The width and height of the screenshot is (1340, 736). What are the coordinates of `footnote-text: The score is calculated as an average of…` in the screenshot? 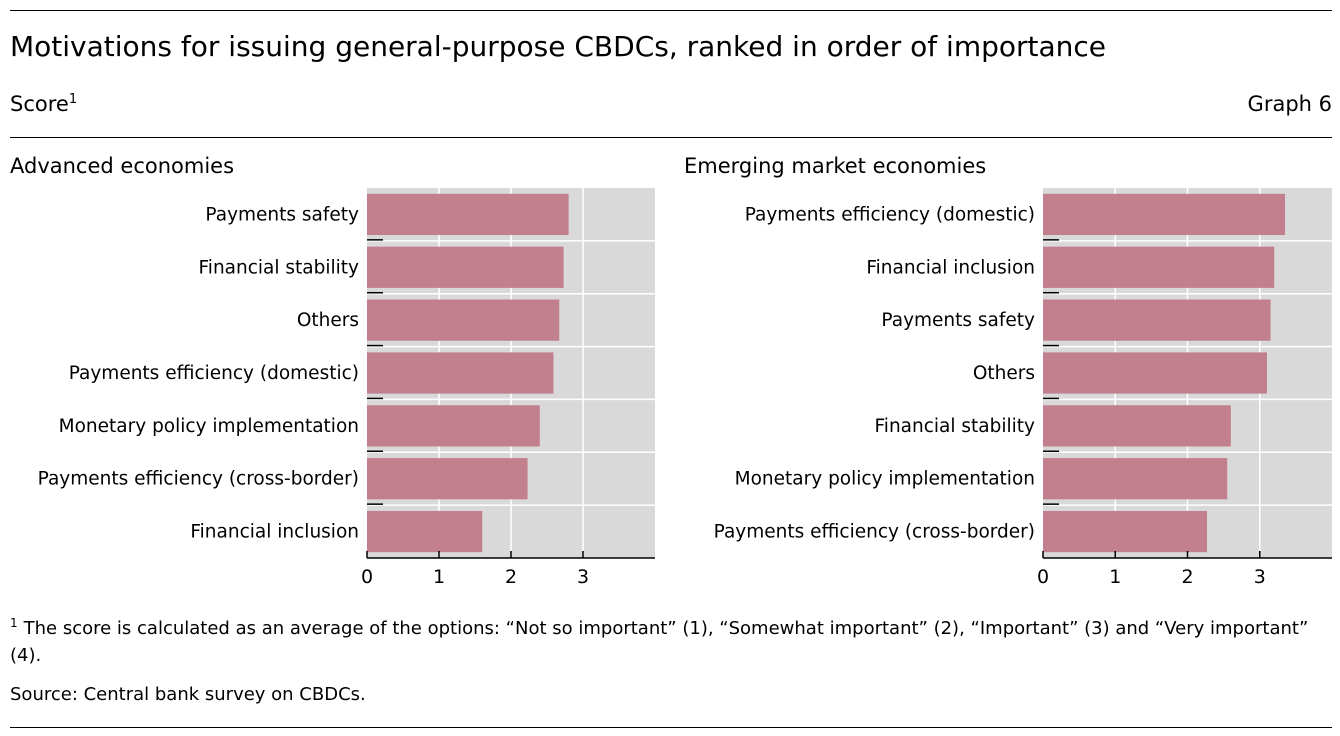 It's located at (659, 642).